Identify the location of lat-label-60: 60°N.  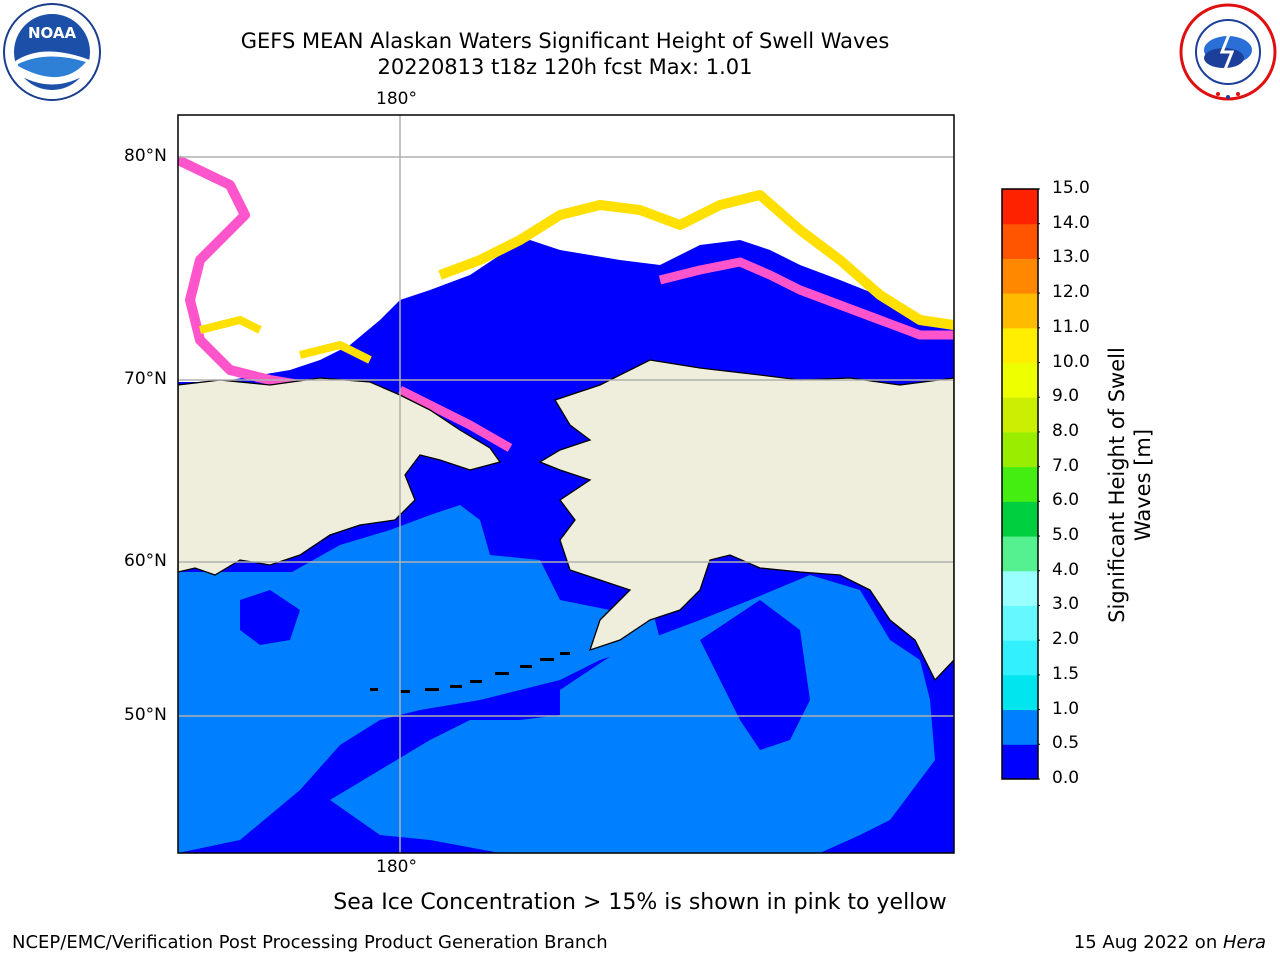
(145, 561).